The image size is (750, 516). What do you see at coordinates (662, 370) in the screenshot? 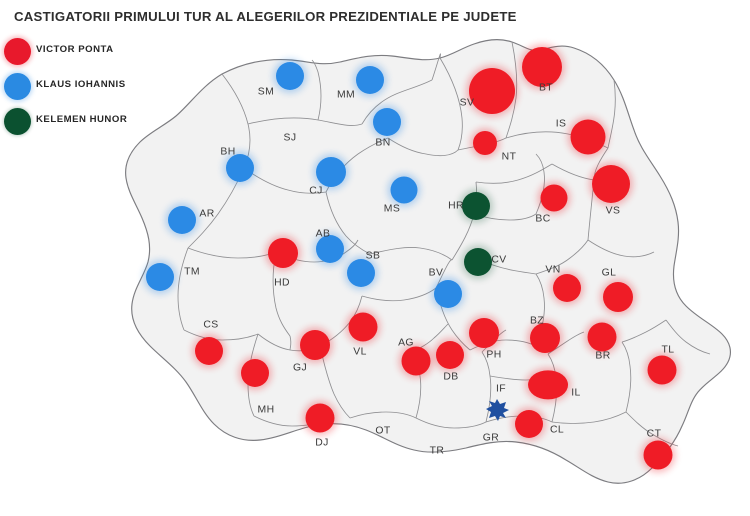
I see `county-dot-tl` at bounding box center [662, 370].